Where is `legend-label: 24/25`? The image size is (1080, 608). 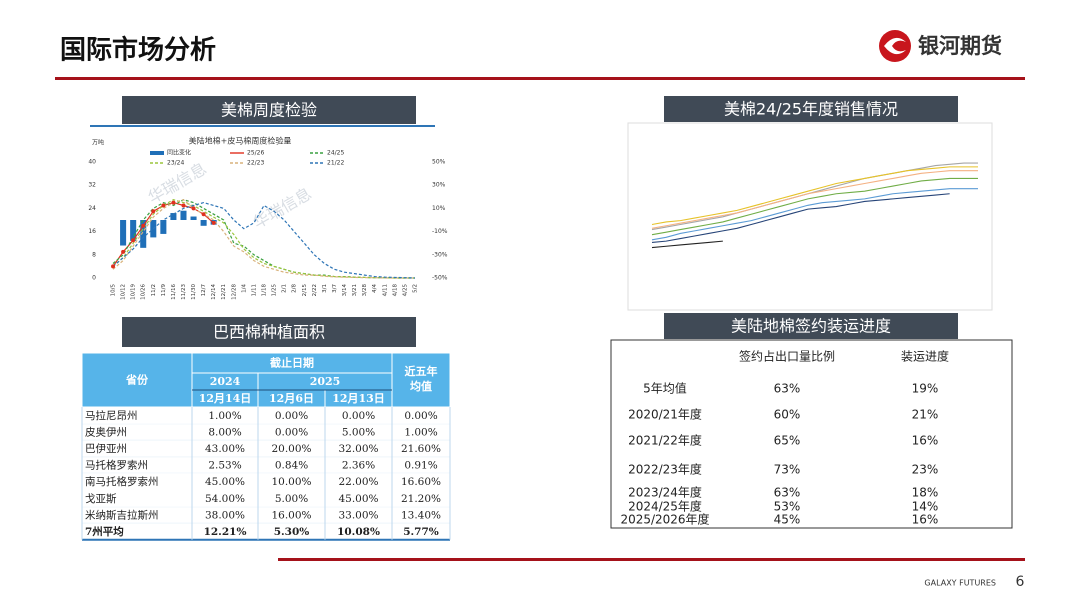
legend-label: 24/25 is located at coordinates (335, 153).